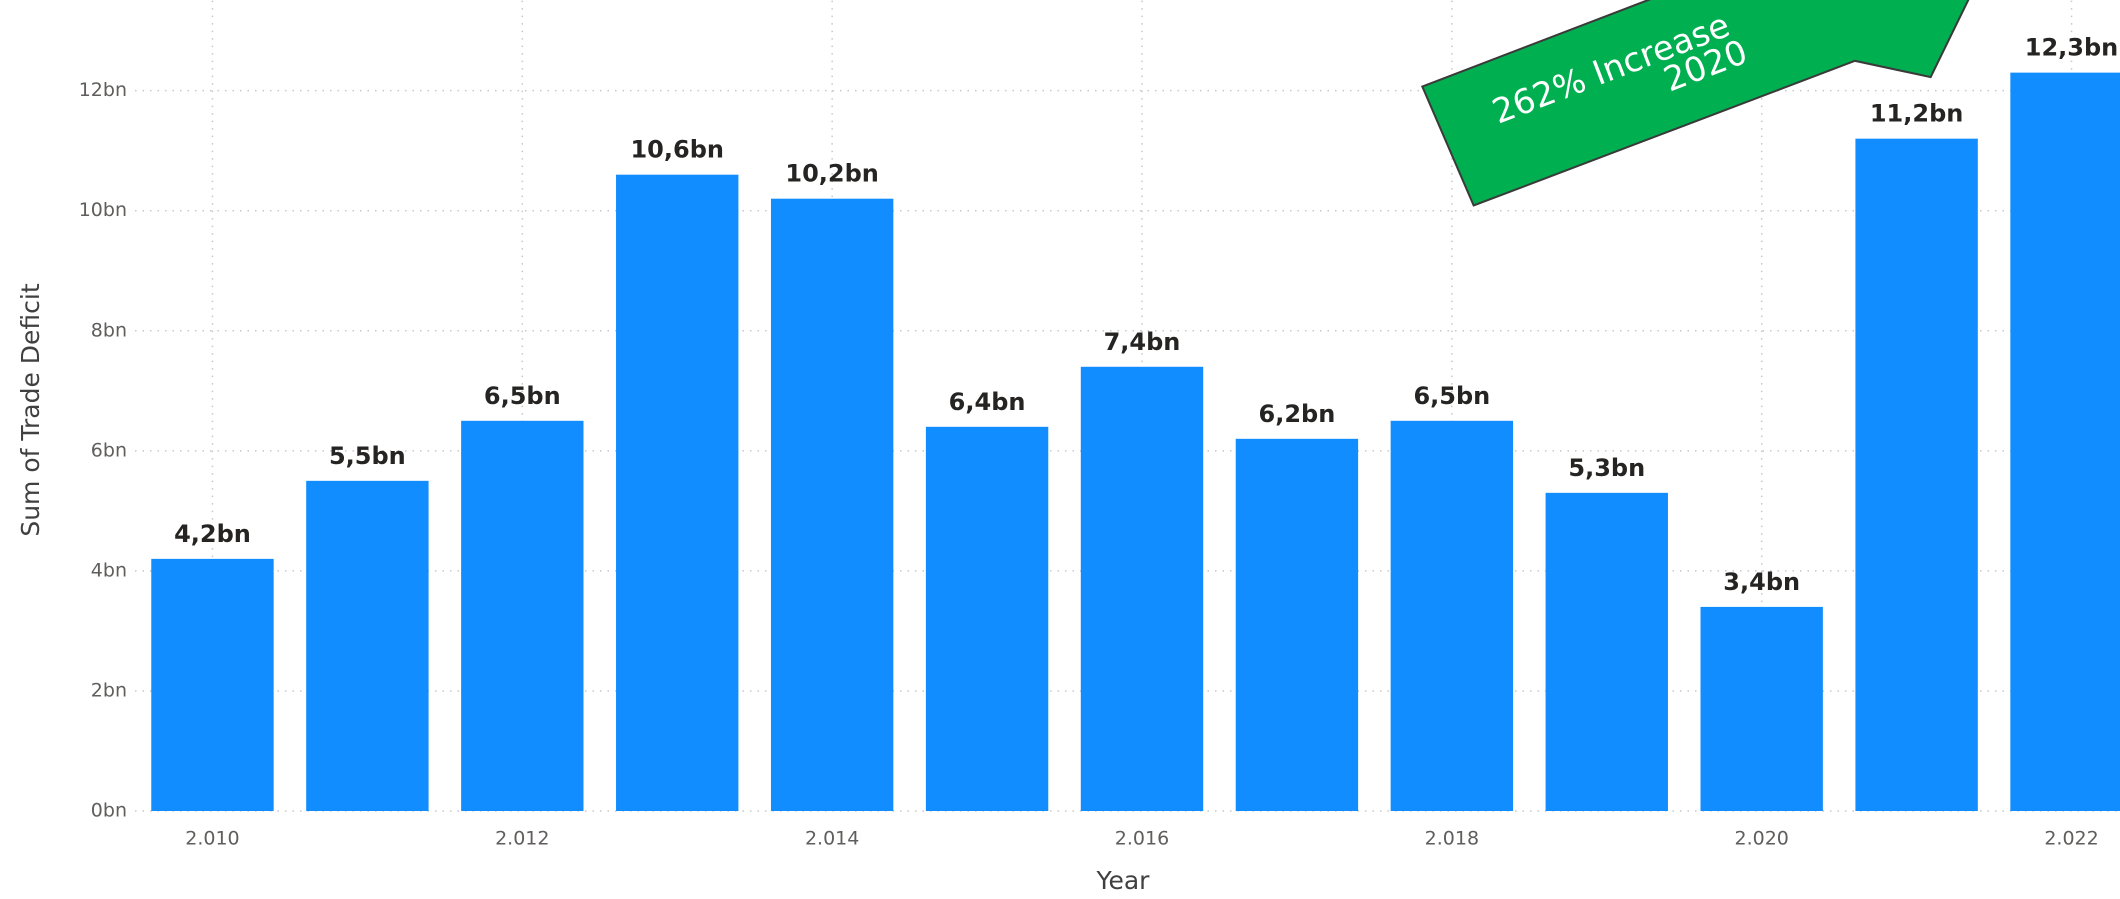 The width and height of the screenshot is (2120, 899). Describe the element at coordinates (103, 90) in the screenshot. I see `y-tick-label: 12bn` at that location.